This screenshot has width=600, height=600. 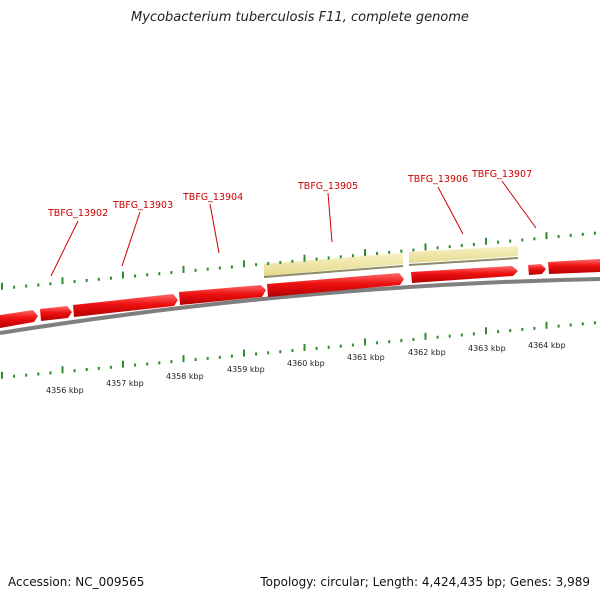 I want to click on kbp-label: 4362 kbp, so click(x=427, y=352).